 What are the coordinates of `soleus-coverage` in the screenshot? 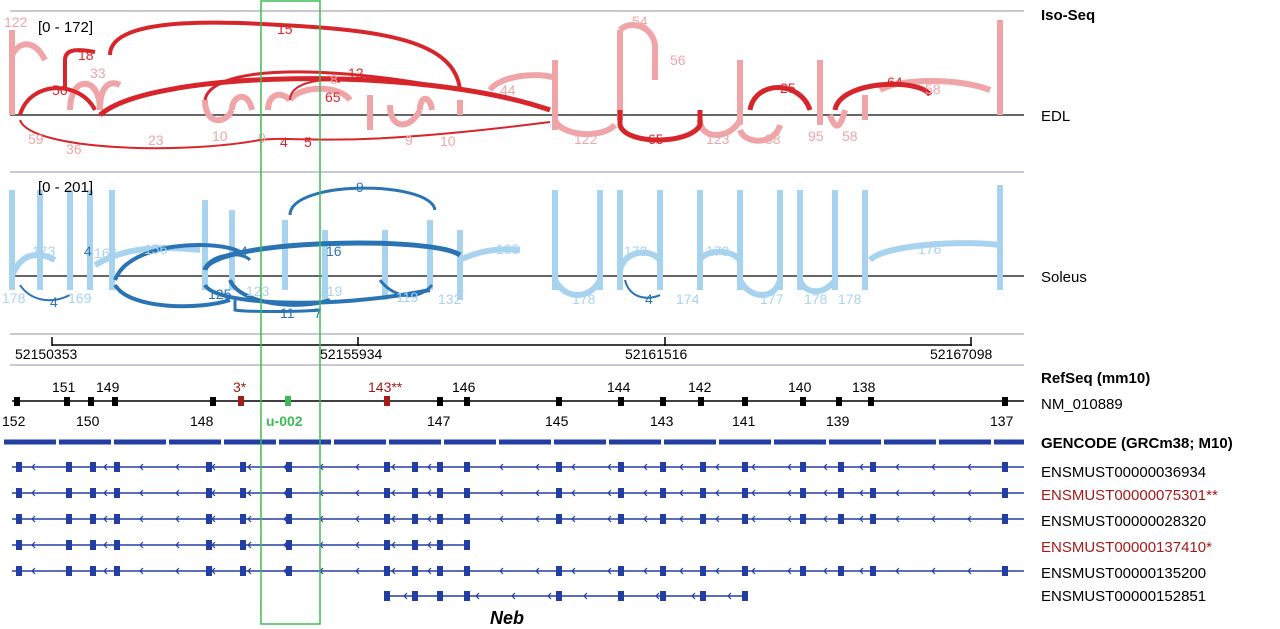 It's located at (506, 242).